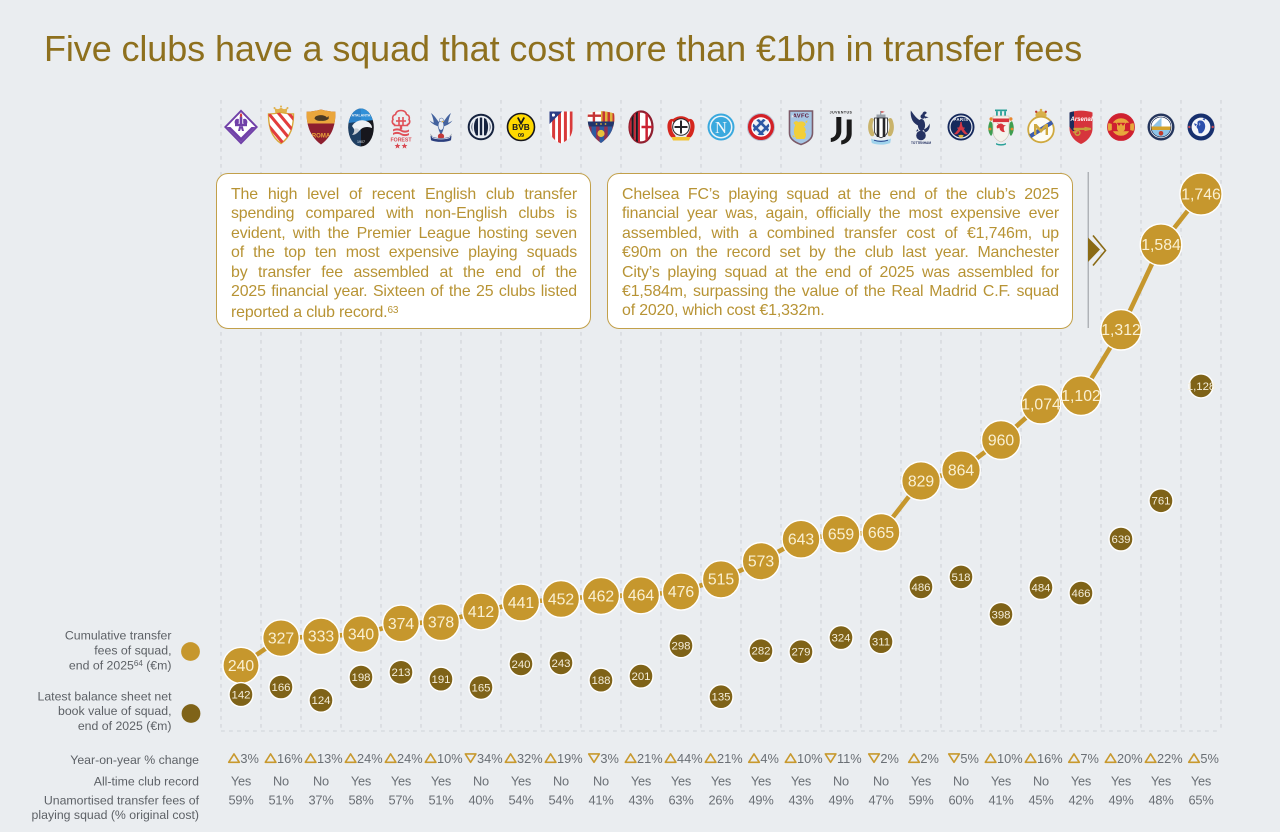 Image resolution: width=1280 pixels, height=832 pixels. Describe the element at coordinates (841, 113) in the screenshot. I see `svg-text: JUVENTUS` at that location.